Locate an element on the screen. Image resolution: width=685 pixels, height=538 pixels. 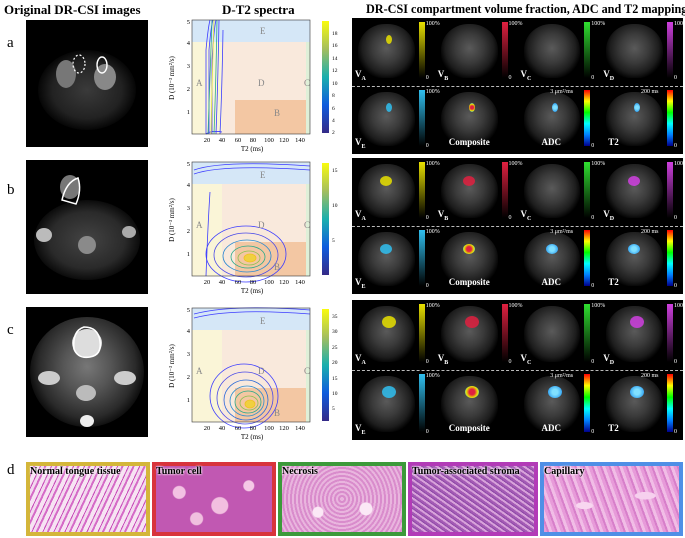
original-image-c is located at coordinates (87, 372).